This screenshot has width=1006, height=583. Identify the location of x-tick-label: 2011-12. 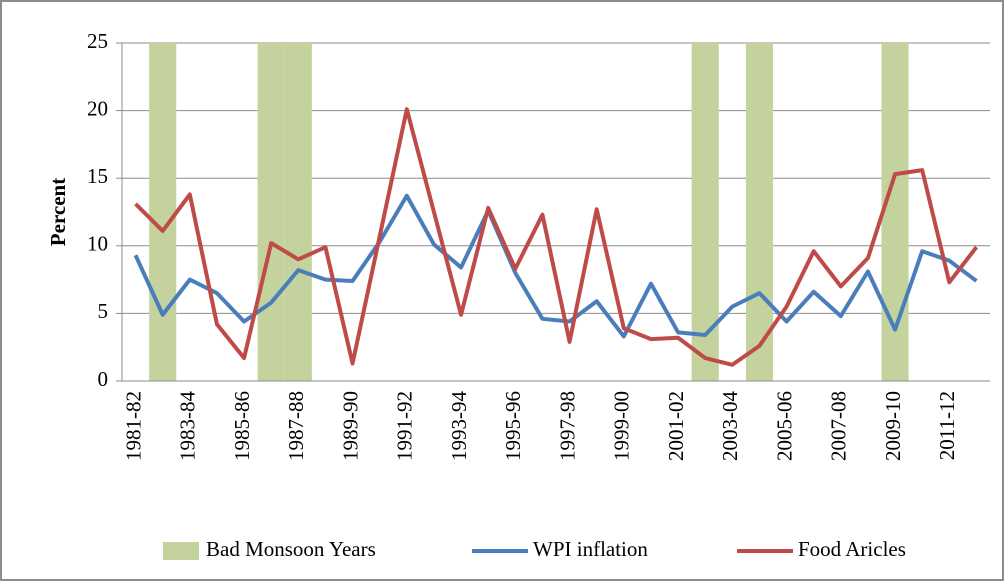
(947, 425).